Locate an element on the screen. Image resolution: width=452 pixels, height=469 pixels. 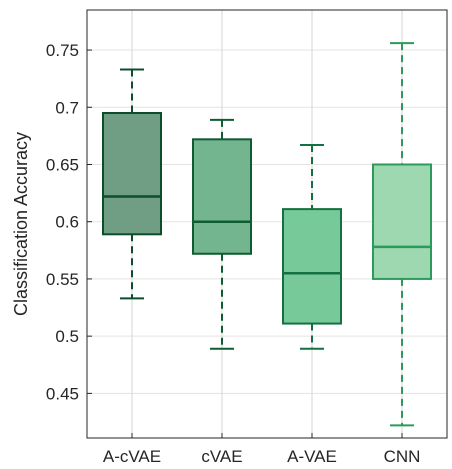
y-tick-label: 0.55 is located at coordinates (62, 279).